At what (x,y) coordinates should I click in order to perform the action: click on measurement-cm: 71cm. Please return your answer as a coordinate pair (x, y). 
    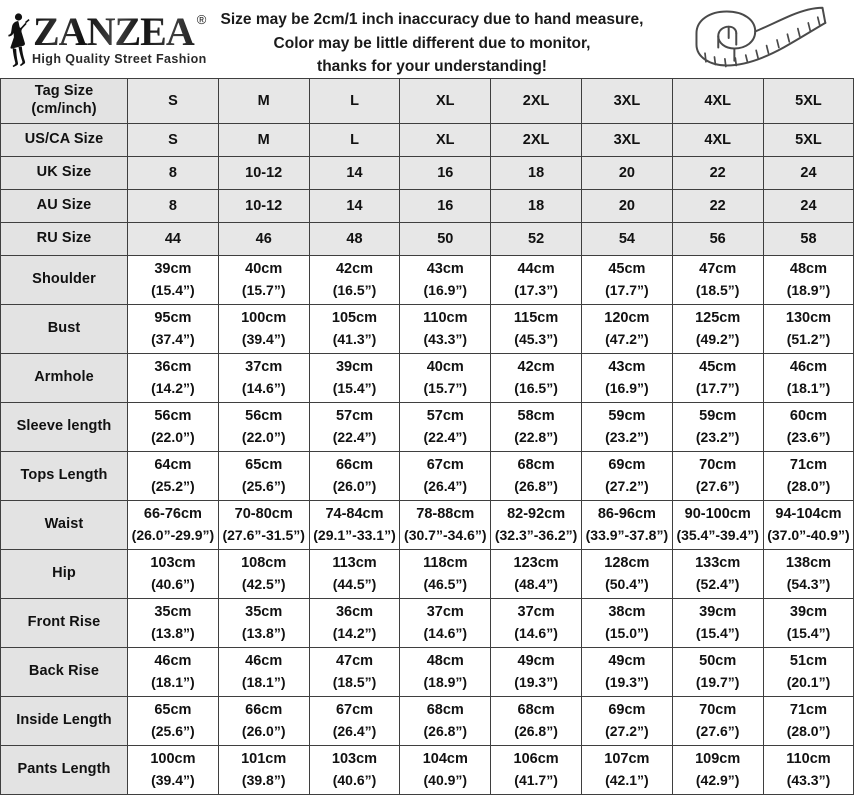
    Looking at the image, I should click on (808, 710).